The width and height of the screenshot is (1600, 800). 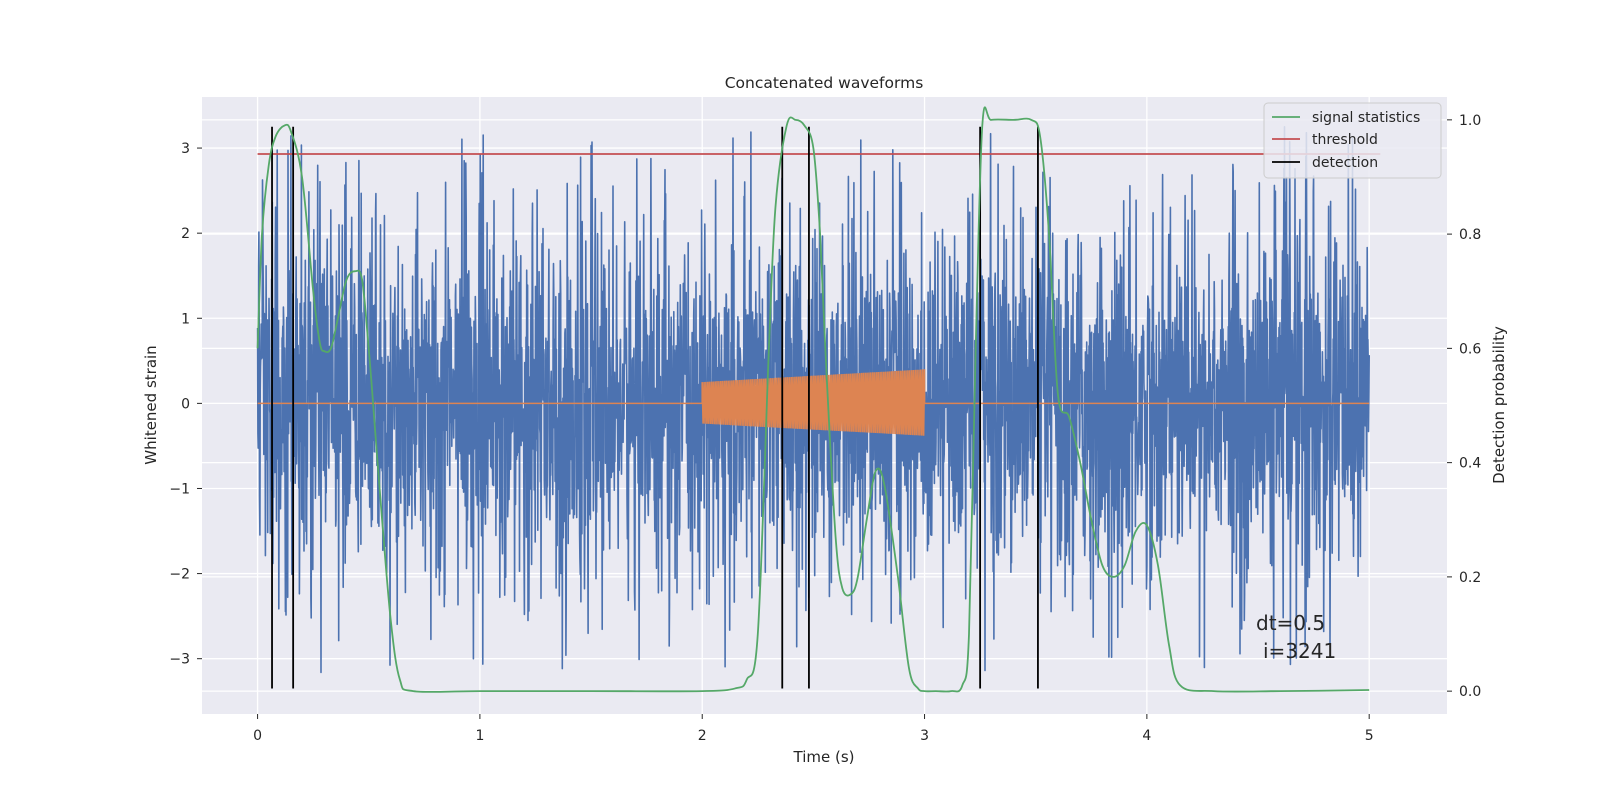 I want to click on y2-tick-label: 0.8, so click(x=1470, y=235).